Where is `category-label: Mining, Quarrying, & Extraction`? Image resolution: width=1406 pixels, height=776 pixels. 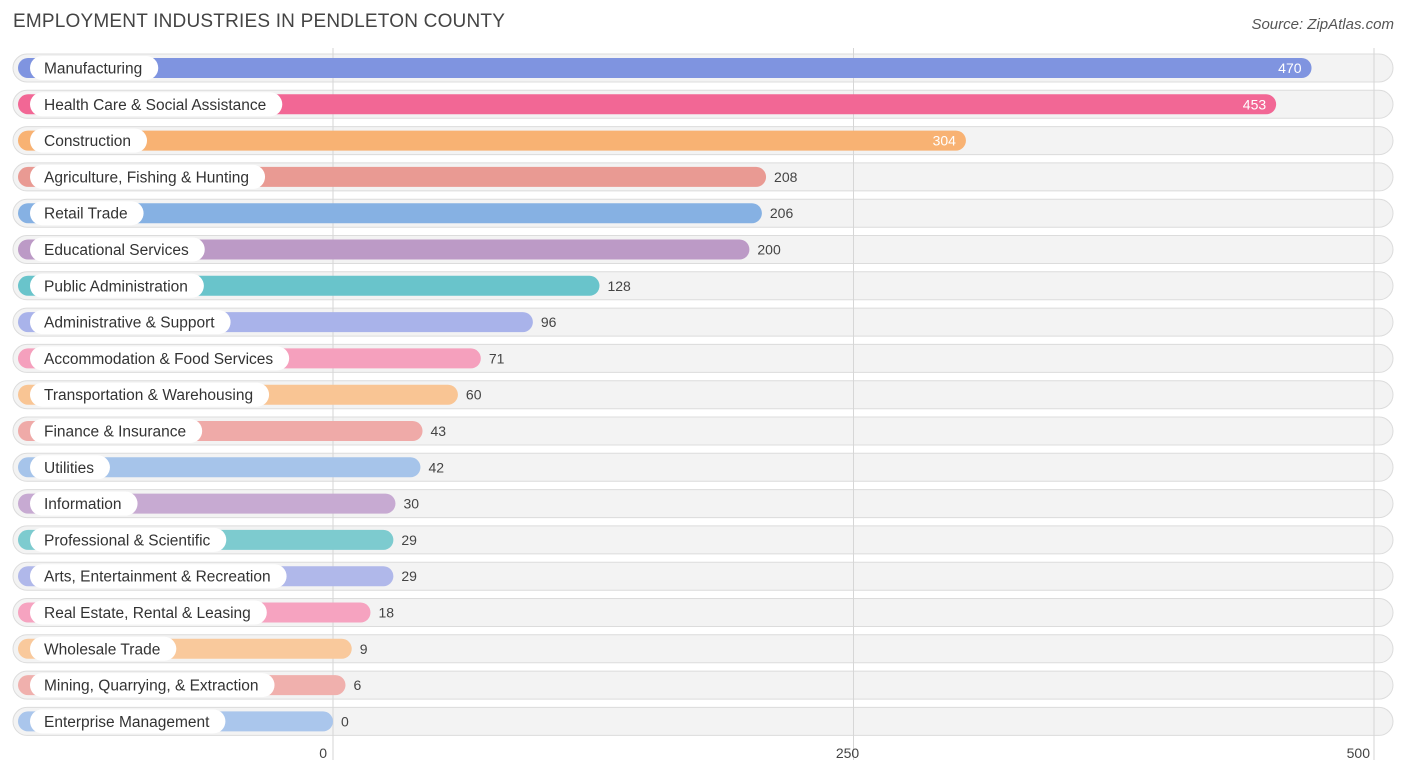 category-label: Mining, Quarrying, & Extraction is located at coordinates (151, 686).